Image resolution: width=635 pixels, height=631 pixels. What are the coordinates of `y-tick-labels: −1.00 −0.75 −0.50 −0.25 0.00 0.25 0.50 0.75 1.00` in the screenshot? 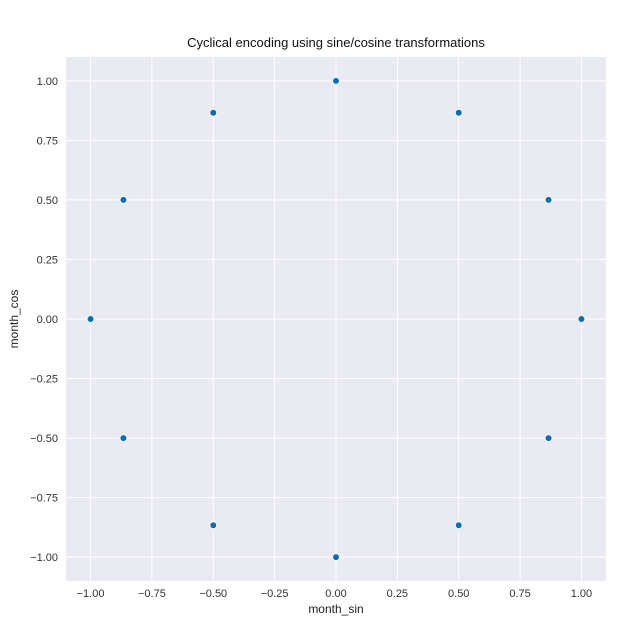 It's located at (44, 320).